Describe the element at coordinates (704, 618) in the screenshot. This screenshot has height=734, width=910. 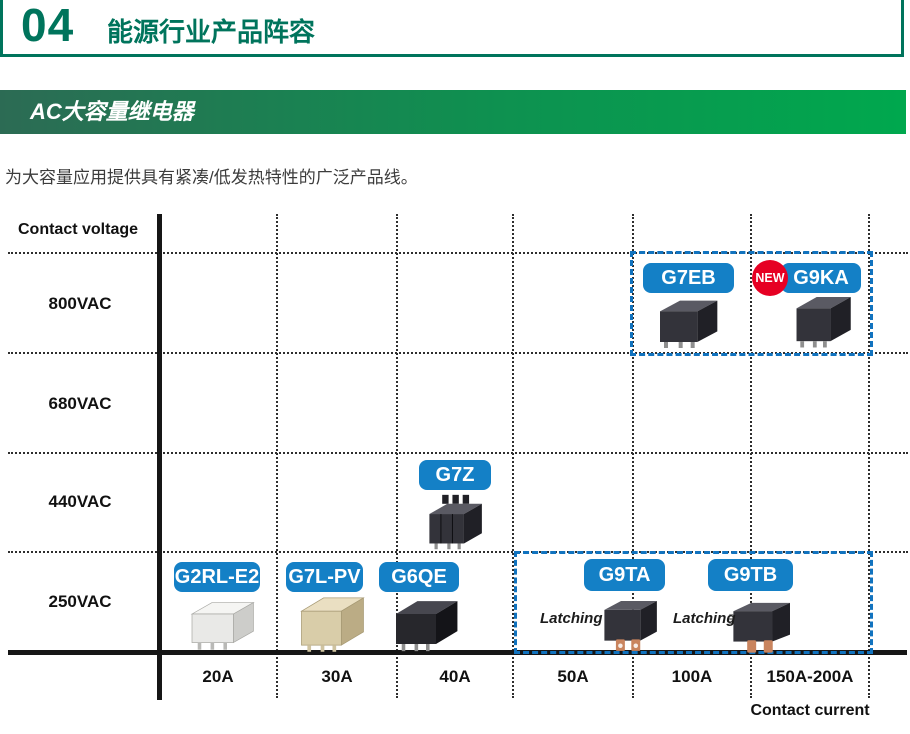
I see `latching-note-g9tb: Latching` at that location.